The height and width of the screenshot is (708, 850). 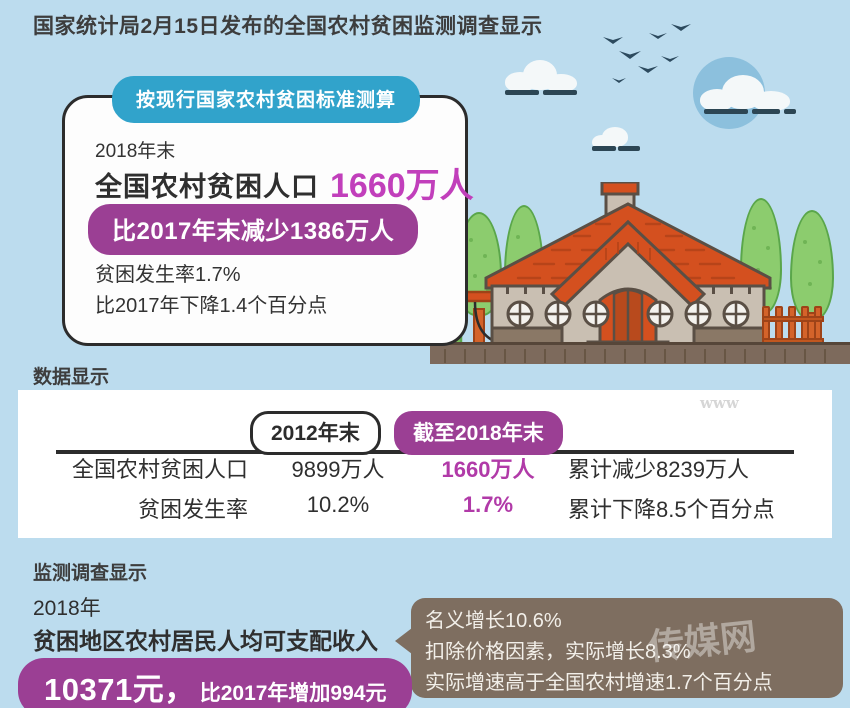 What do you see at coordinates (168, 275) in the screenshot?
I see `poverty-rate-line: 贫困发生率1.7%` at bounding box center [168, 275].